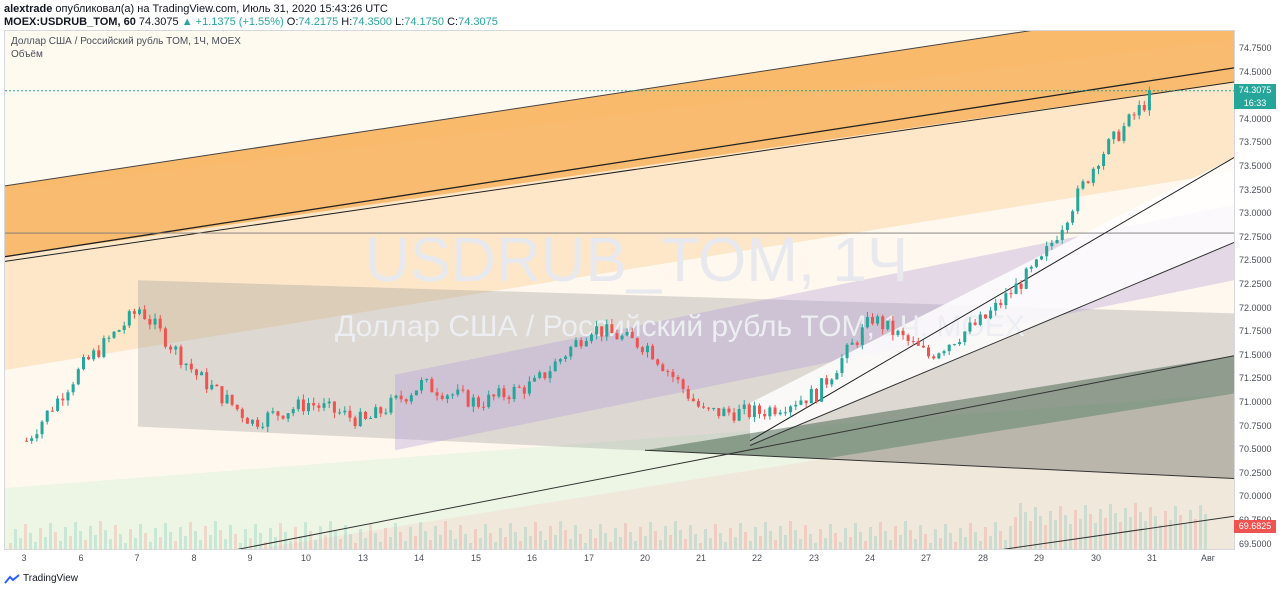 Image resolution: width=1280 pixels, height=594 pixels. Describe the element at coordinates (589, 558) in the screenshot. I see `time-tick: 17` at that location.